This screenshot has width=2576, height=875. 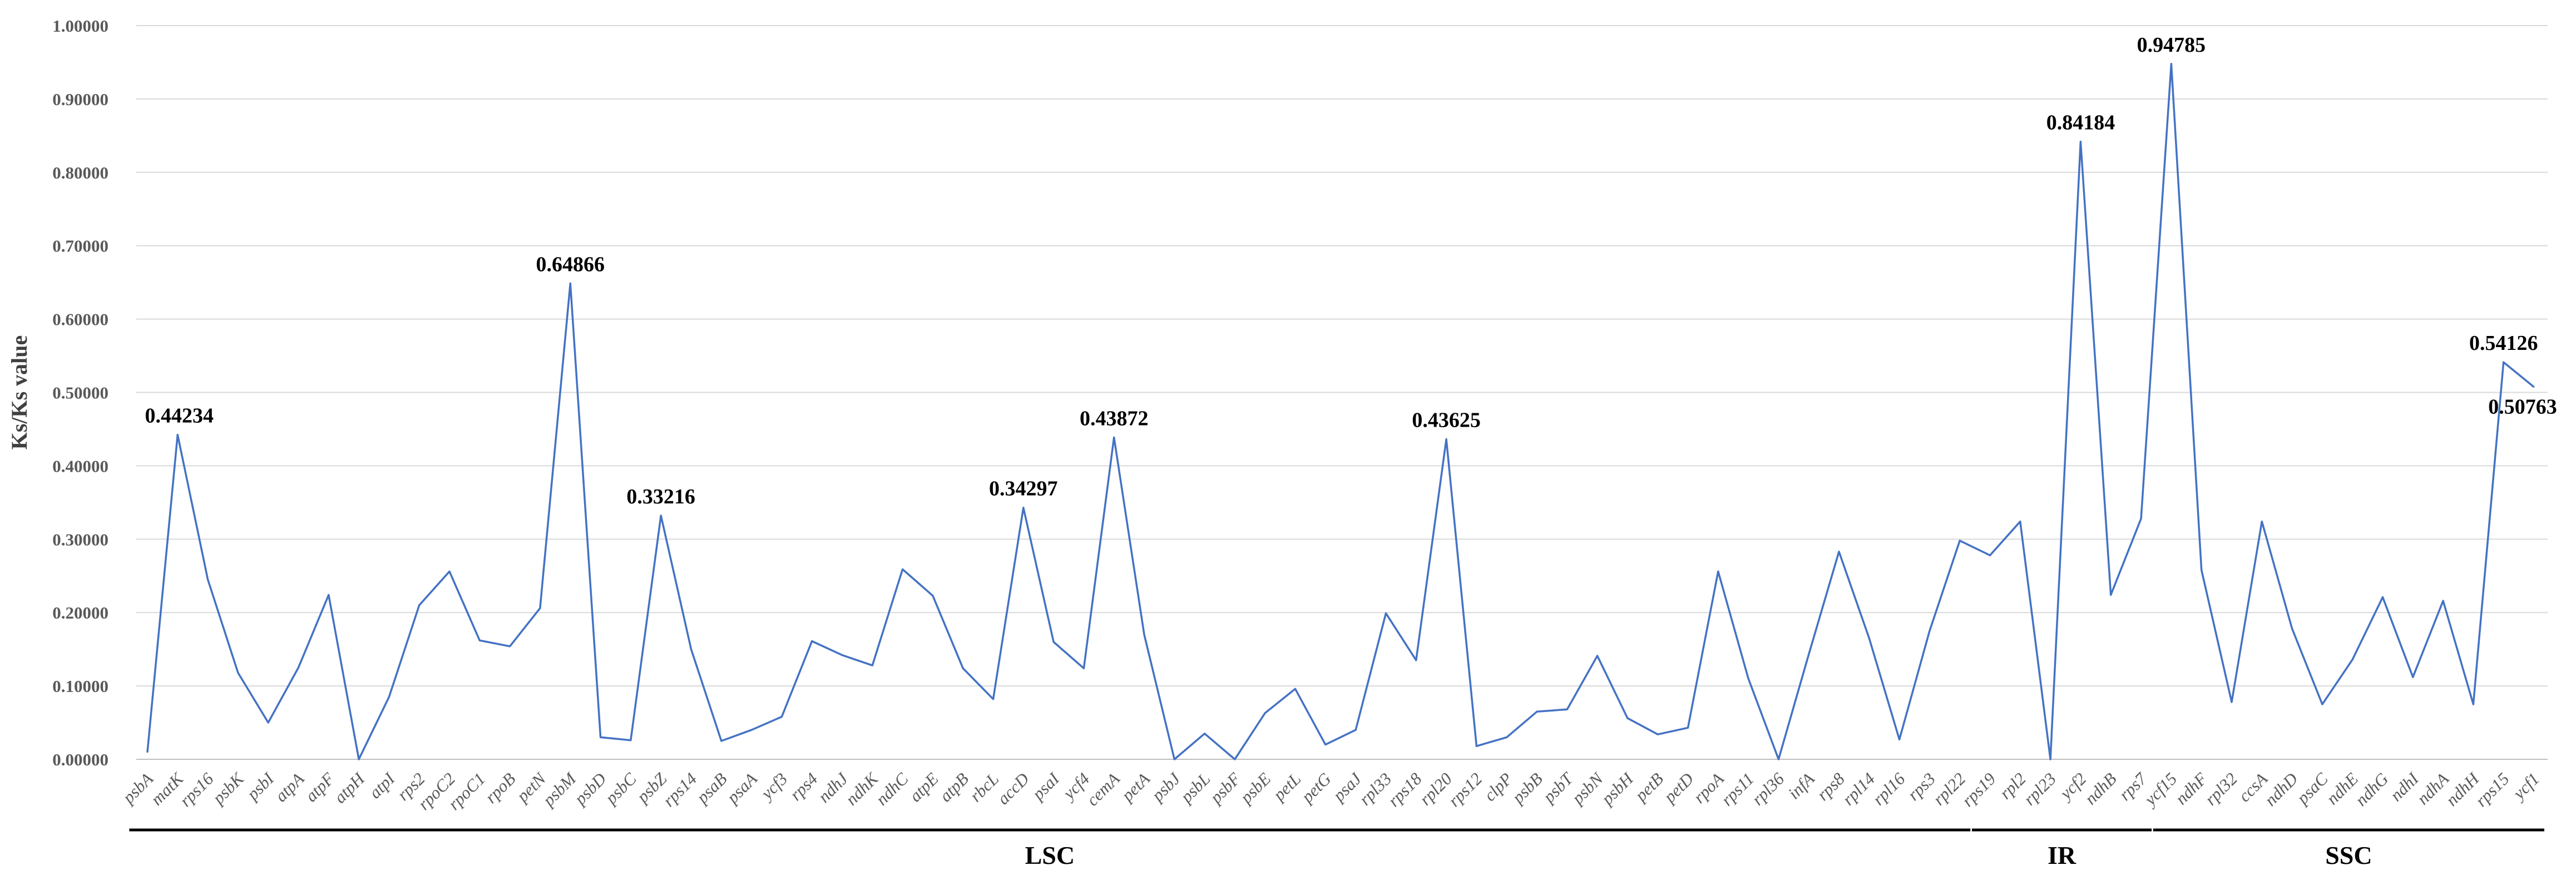 I want to click on y-tick-label: 0.90000, so click(x=80, y=99).